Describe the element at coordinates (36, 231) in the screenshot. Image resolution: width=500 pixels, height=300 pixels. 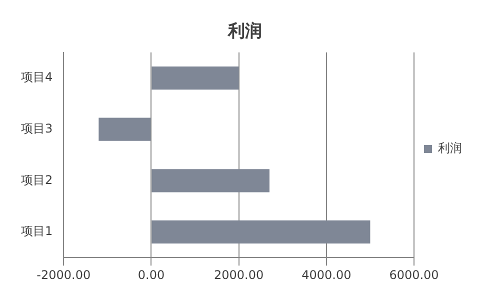
I see `y-tick-label: 项目1` at that location.